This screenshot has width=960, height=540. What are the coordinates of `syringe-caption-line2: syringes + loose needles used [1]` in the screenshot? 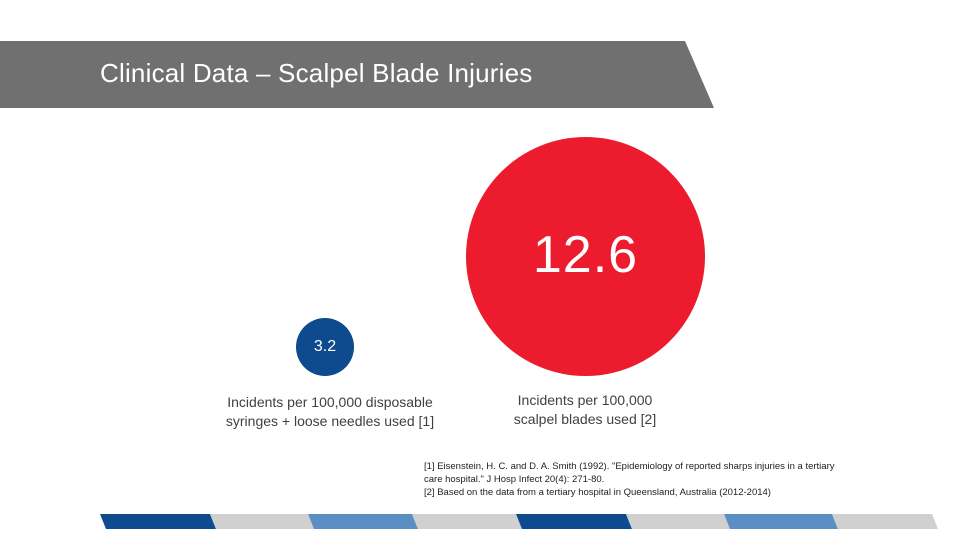 It's located at (330, 421).